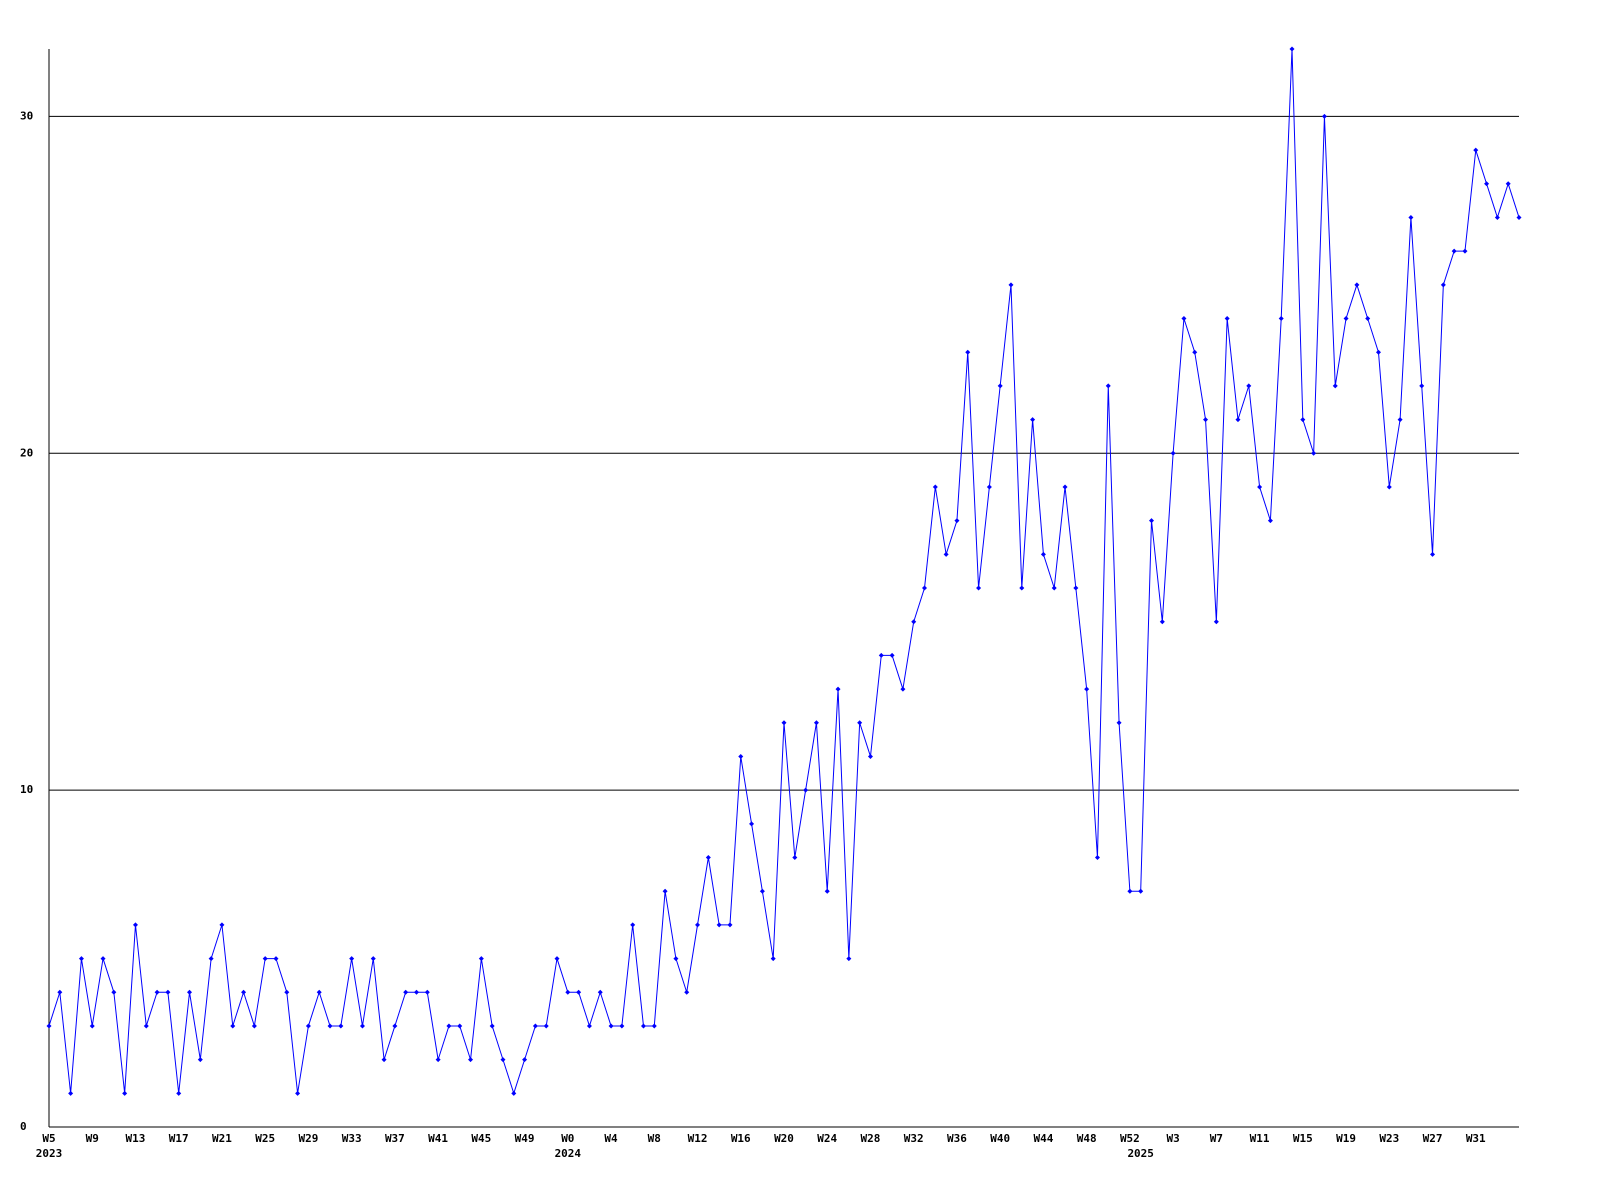 This screenshot has width=1600, height=1200. Describe the element at coordinates (654, 1138) in the screenshot. I see `x-tick-label: W8` at that location.